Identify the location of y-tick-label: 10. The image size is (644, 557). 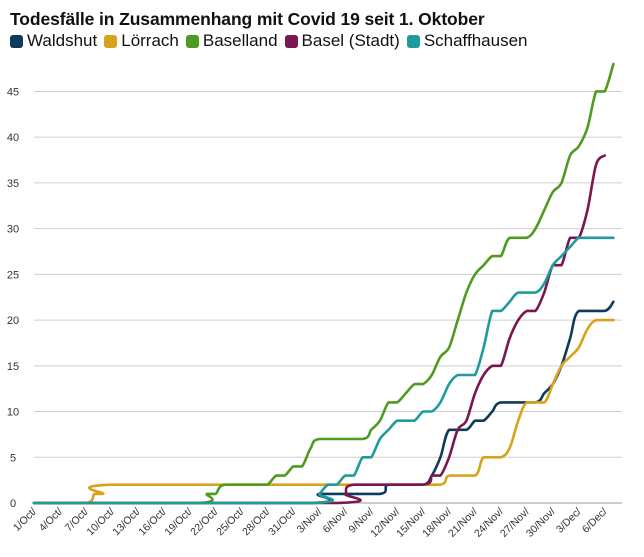
(13, 413).